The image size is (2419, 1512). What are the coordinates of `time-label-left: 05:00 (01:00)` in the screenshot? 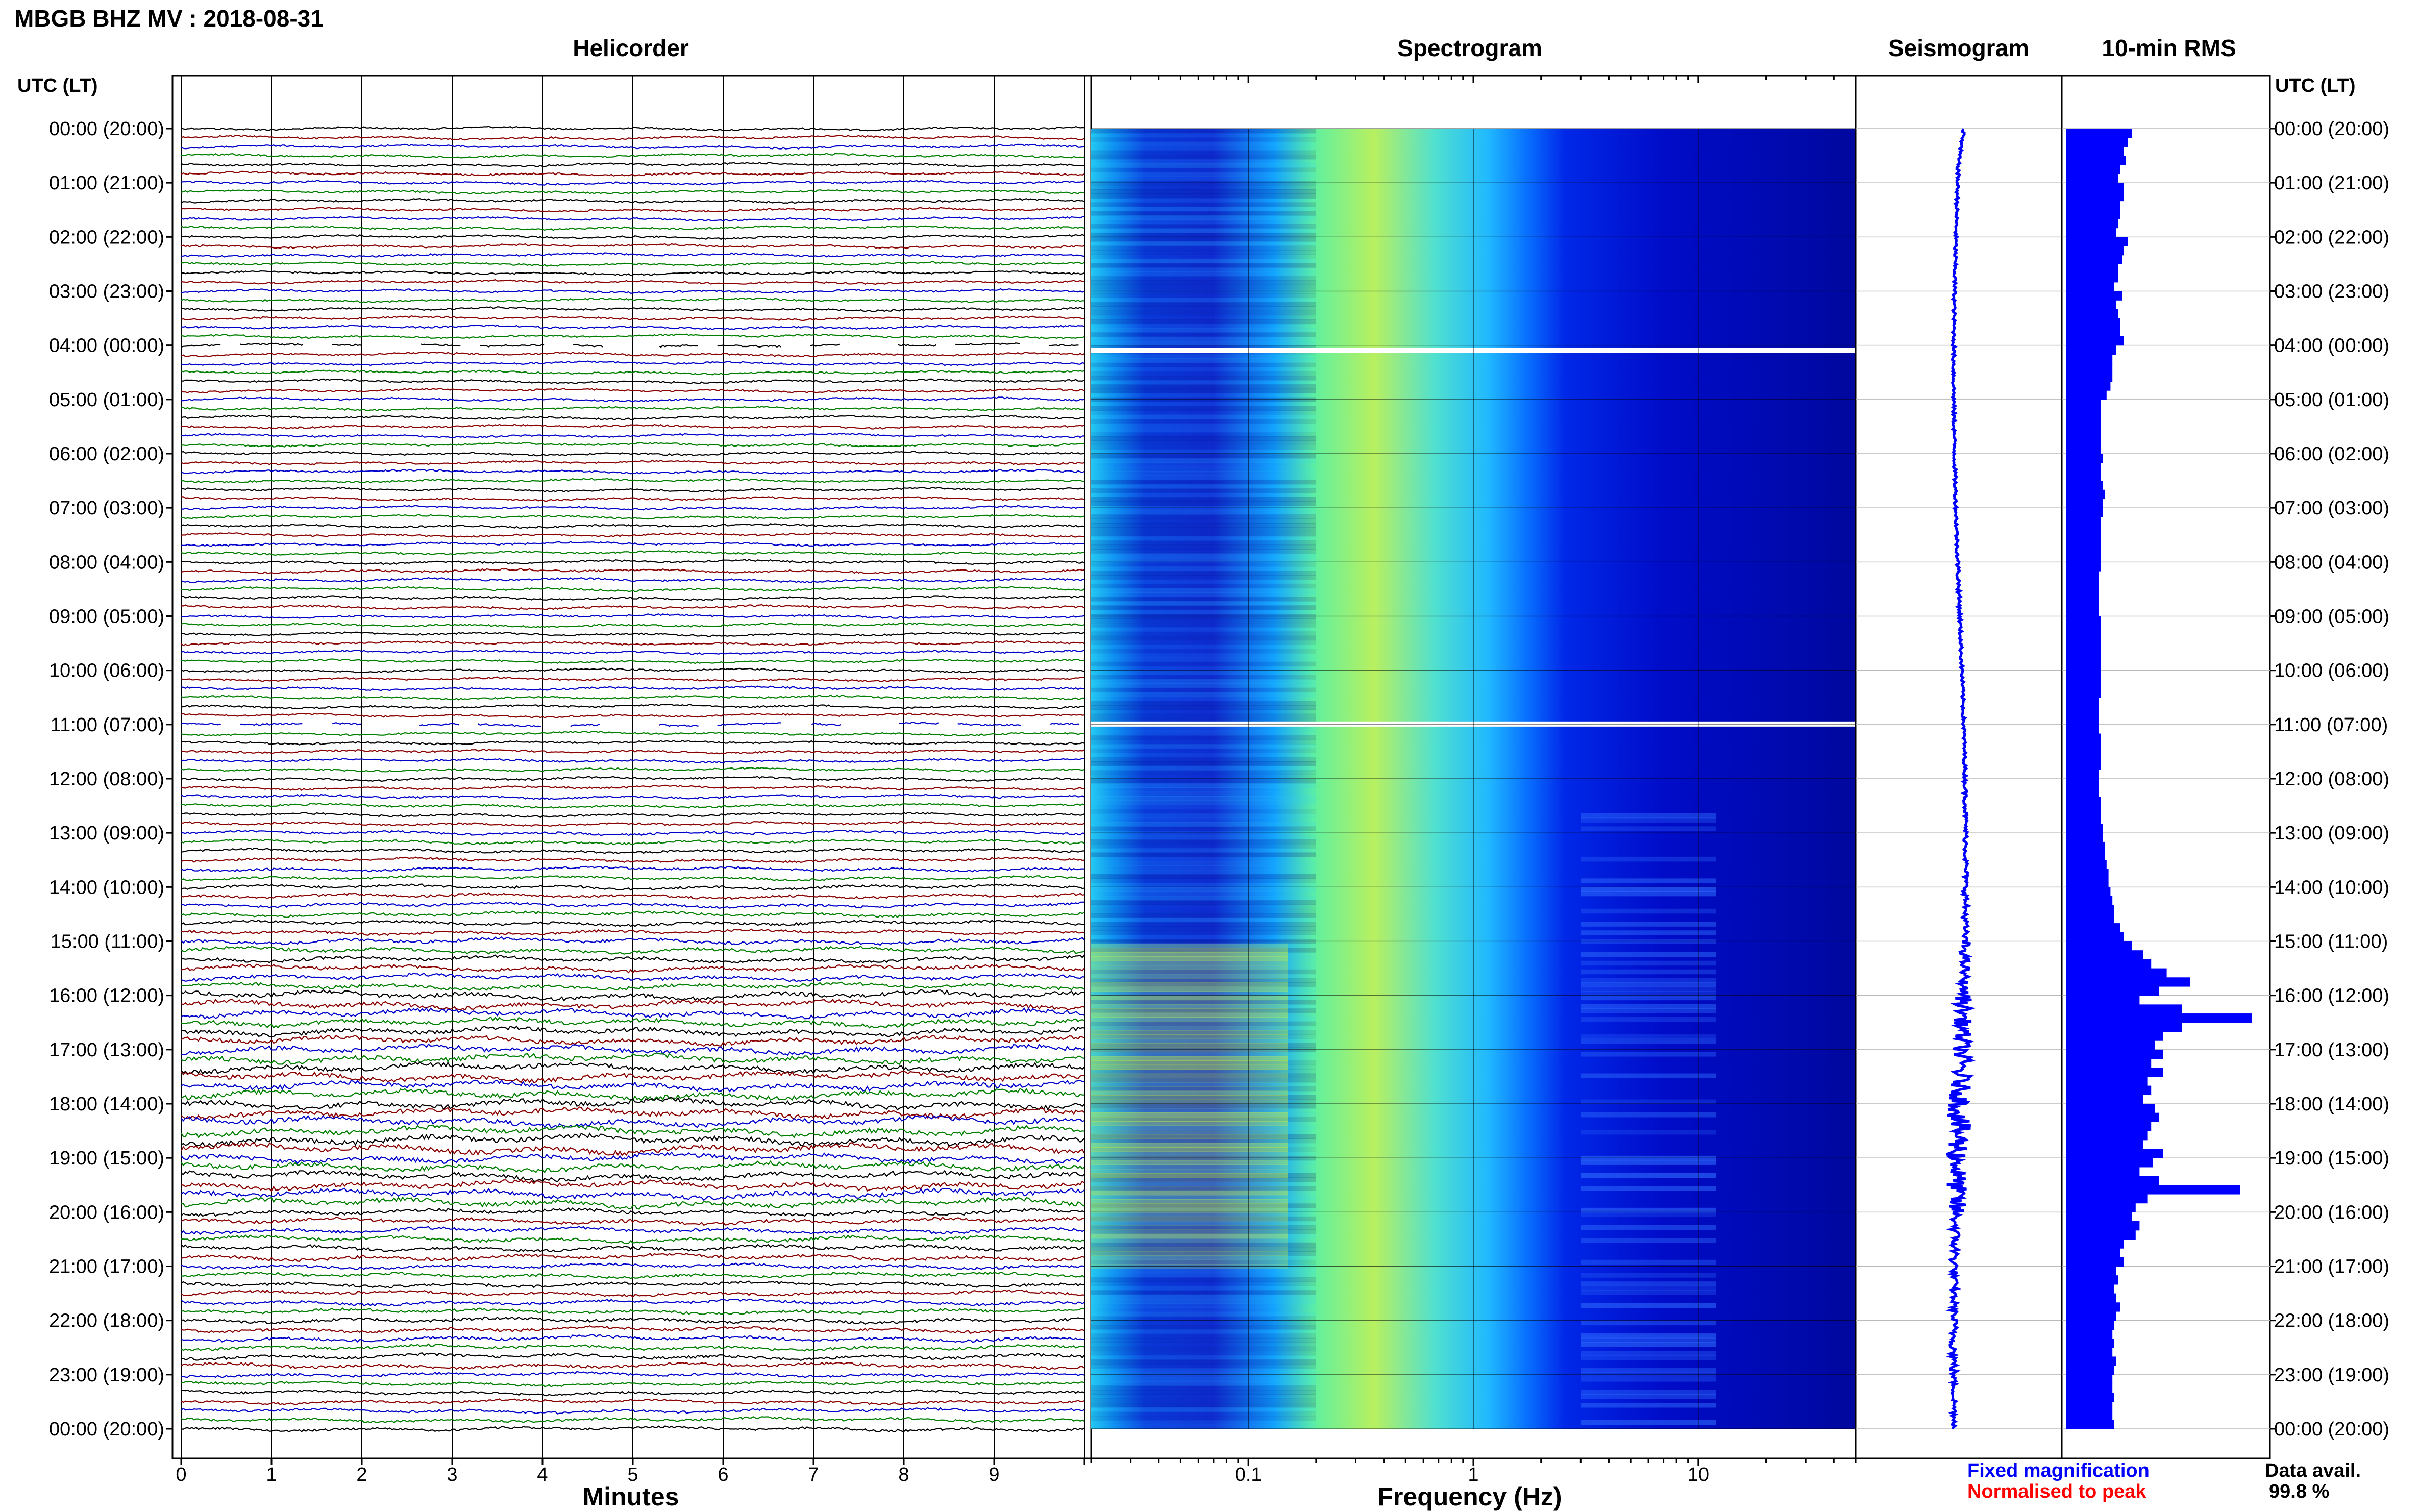 It's located at (106, 400).